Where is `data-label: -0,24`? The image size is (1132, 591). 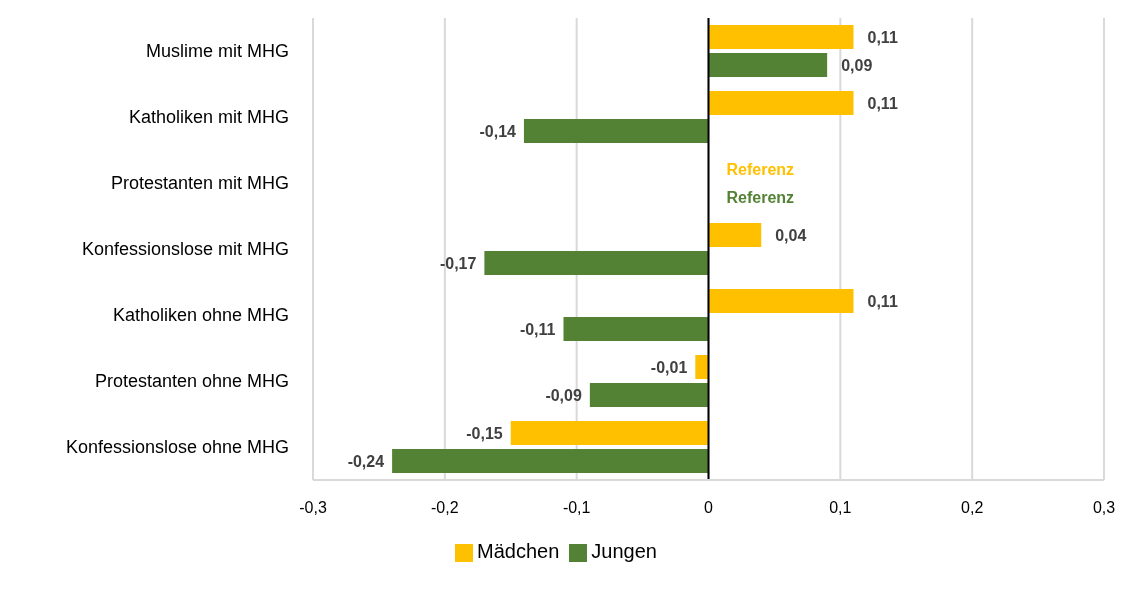
data-label: -0,24 is located at coordinates (366, 461).